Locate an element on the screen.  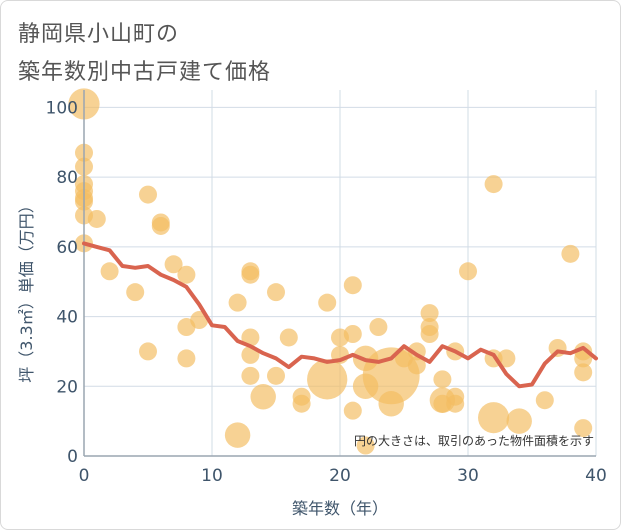
y-tick-label-4: 80 is located at coordinates (67, 178).